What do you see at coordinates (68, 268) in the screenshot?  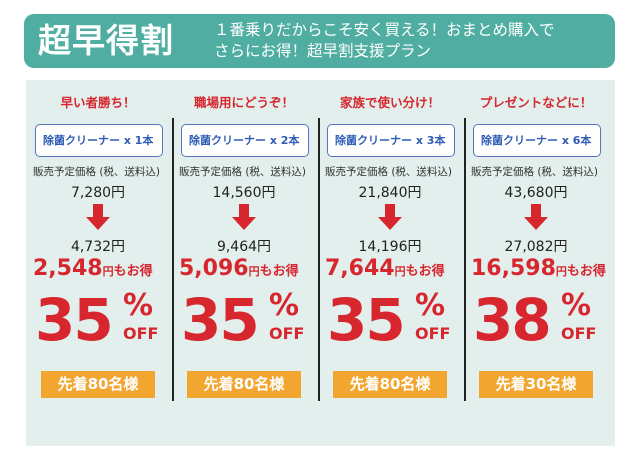 I see `savings-amount: 2,548` at bounding box center [68, 268].